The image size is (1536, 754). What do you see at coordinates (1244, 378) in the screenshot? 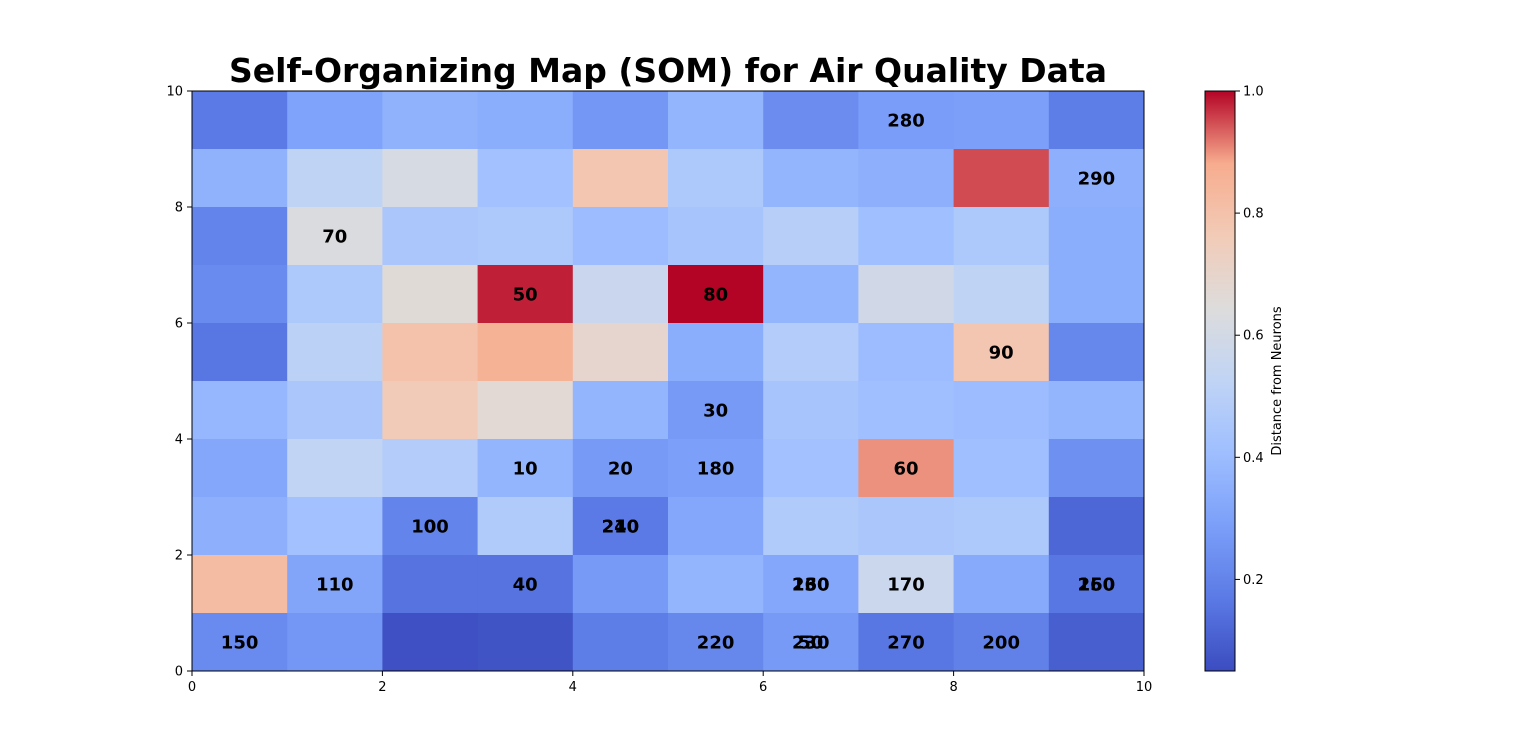
I see `colorbar: 0.2 0.4 0.6 0.8 1.0 Distance from Neurons` at bounding box center [1244, 378].